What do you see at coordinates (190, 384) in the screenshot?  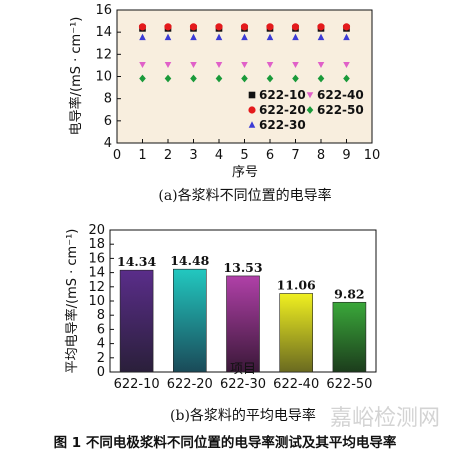 I see `x-tick-label: 622-20` at bounding box center [190, 384].